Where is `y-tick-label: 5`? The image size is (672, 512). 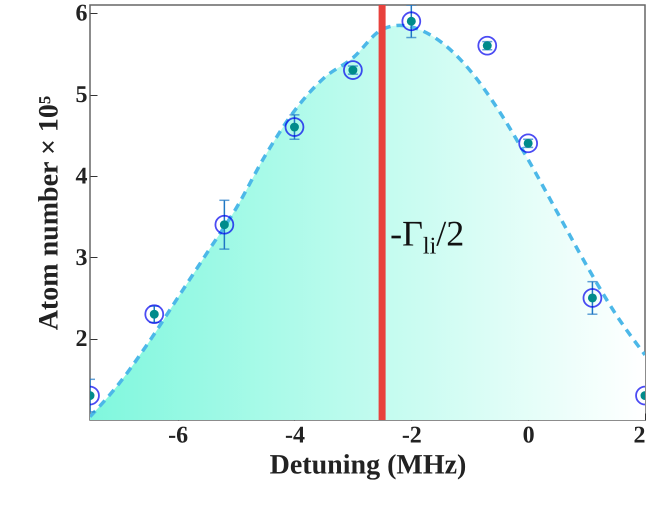 y-tick-label: 5 is located at coordinates (82, 95).